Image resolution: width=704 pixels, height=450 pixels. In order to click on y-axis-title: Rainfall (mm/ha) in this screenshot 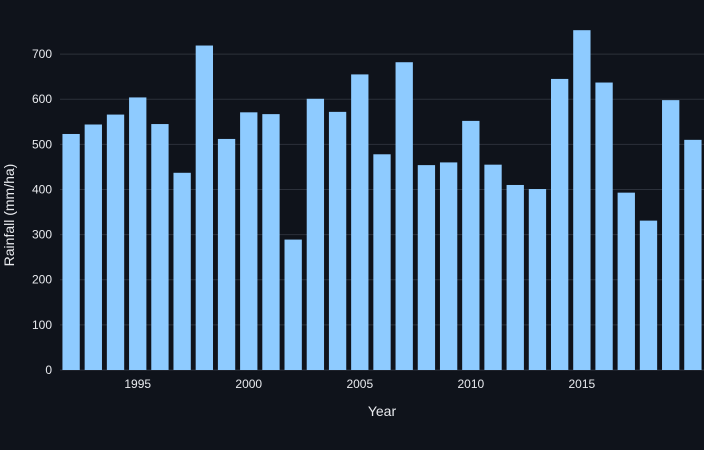, I will do `click(9, 215)`.